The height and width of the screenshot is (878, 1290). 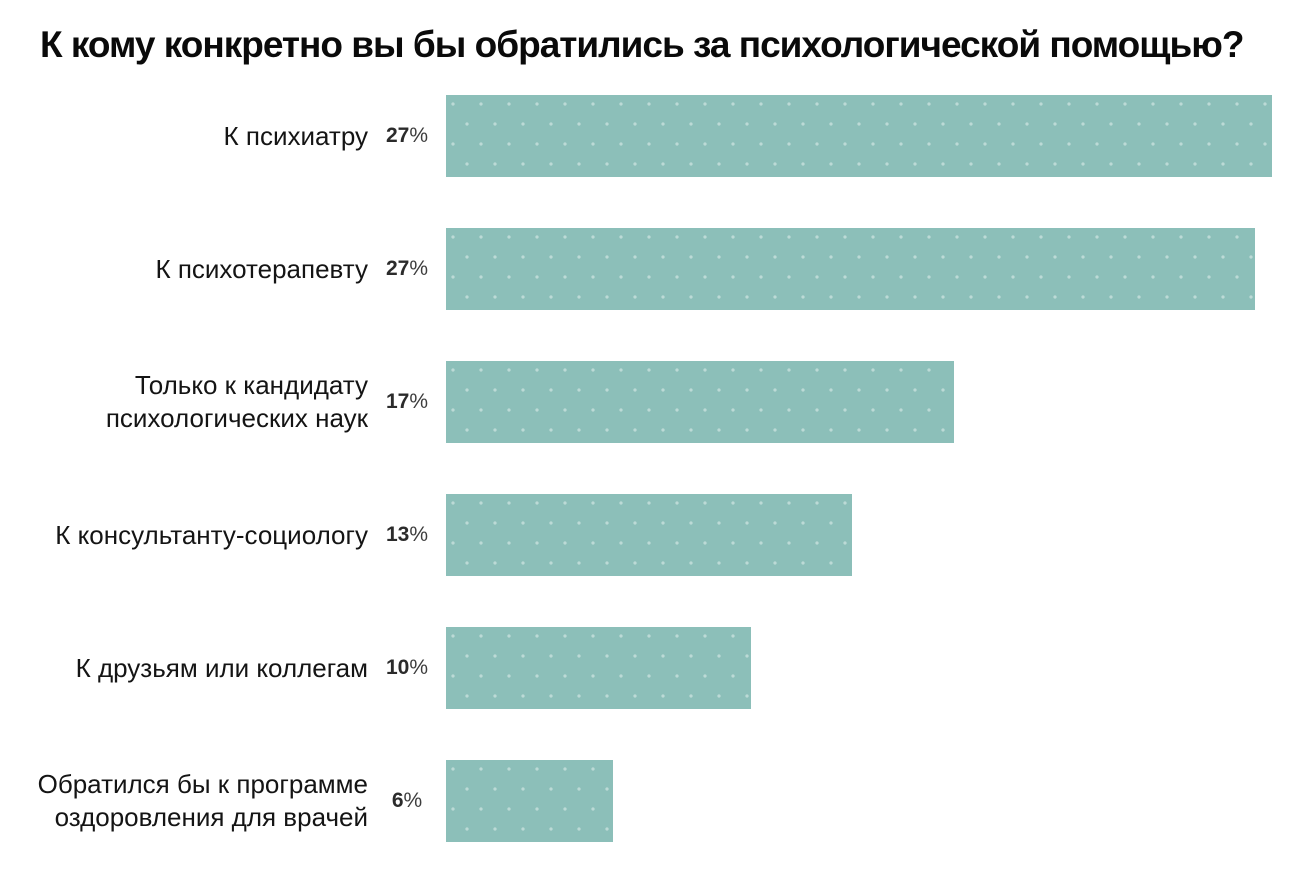 What do you see at coordinates (261, 268) in the screenshot?
I see `category-label: К психотерапевту` at bounding box center [261, 268].